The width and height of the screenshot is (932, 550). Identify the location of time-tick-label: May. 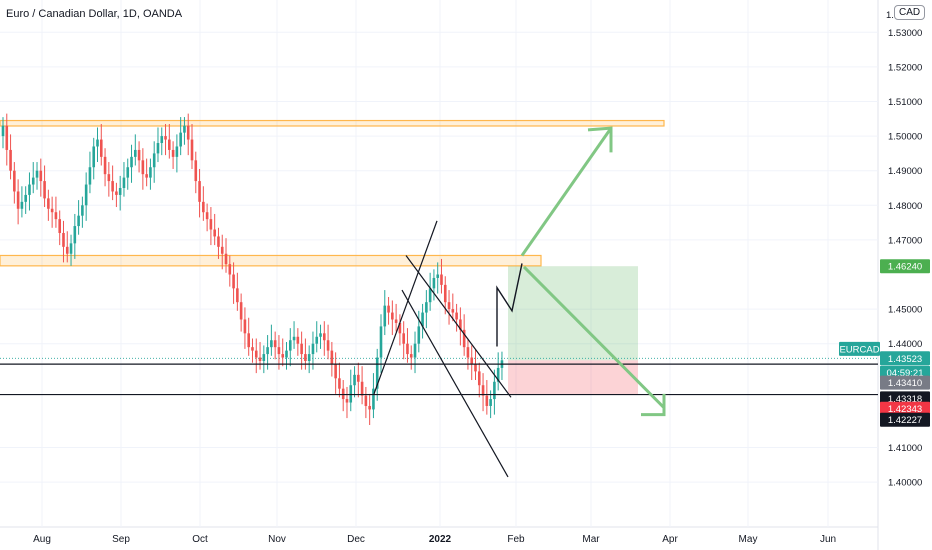
(748, 539).